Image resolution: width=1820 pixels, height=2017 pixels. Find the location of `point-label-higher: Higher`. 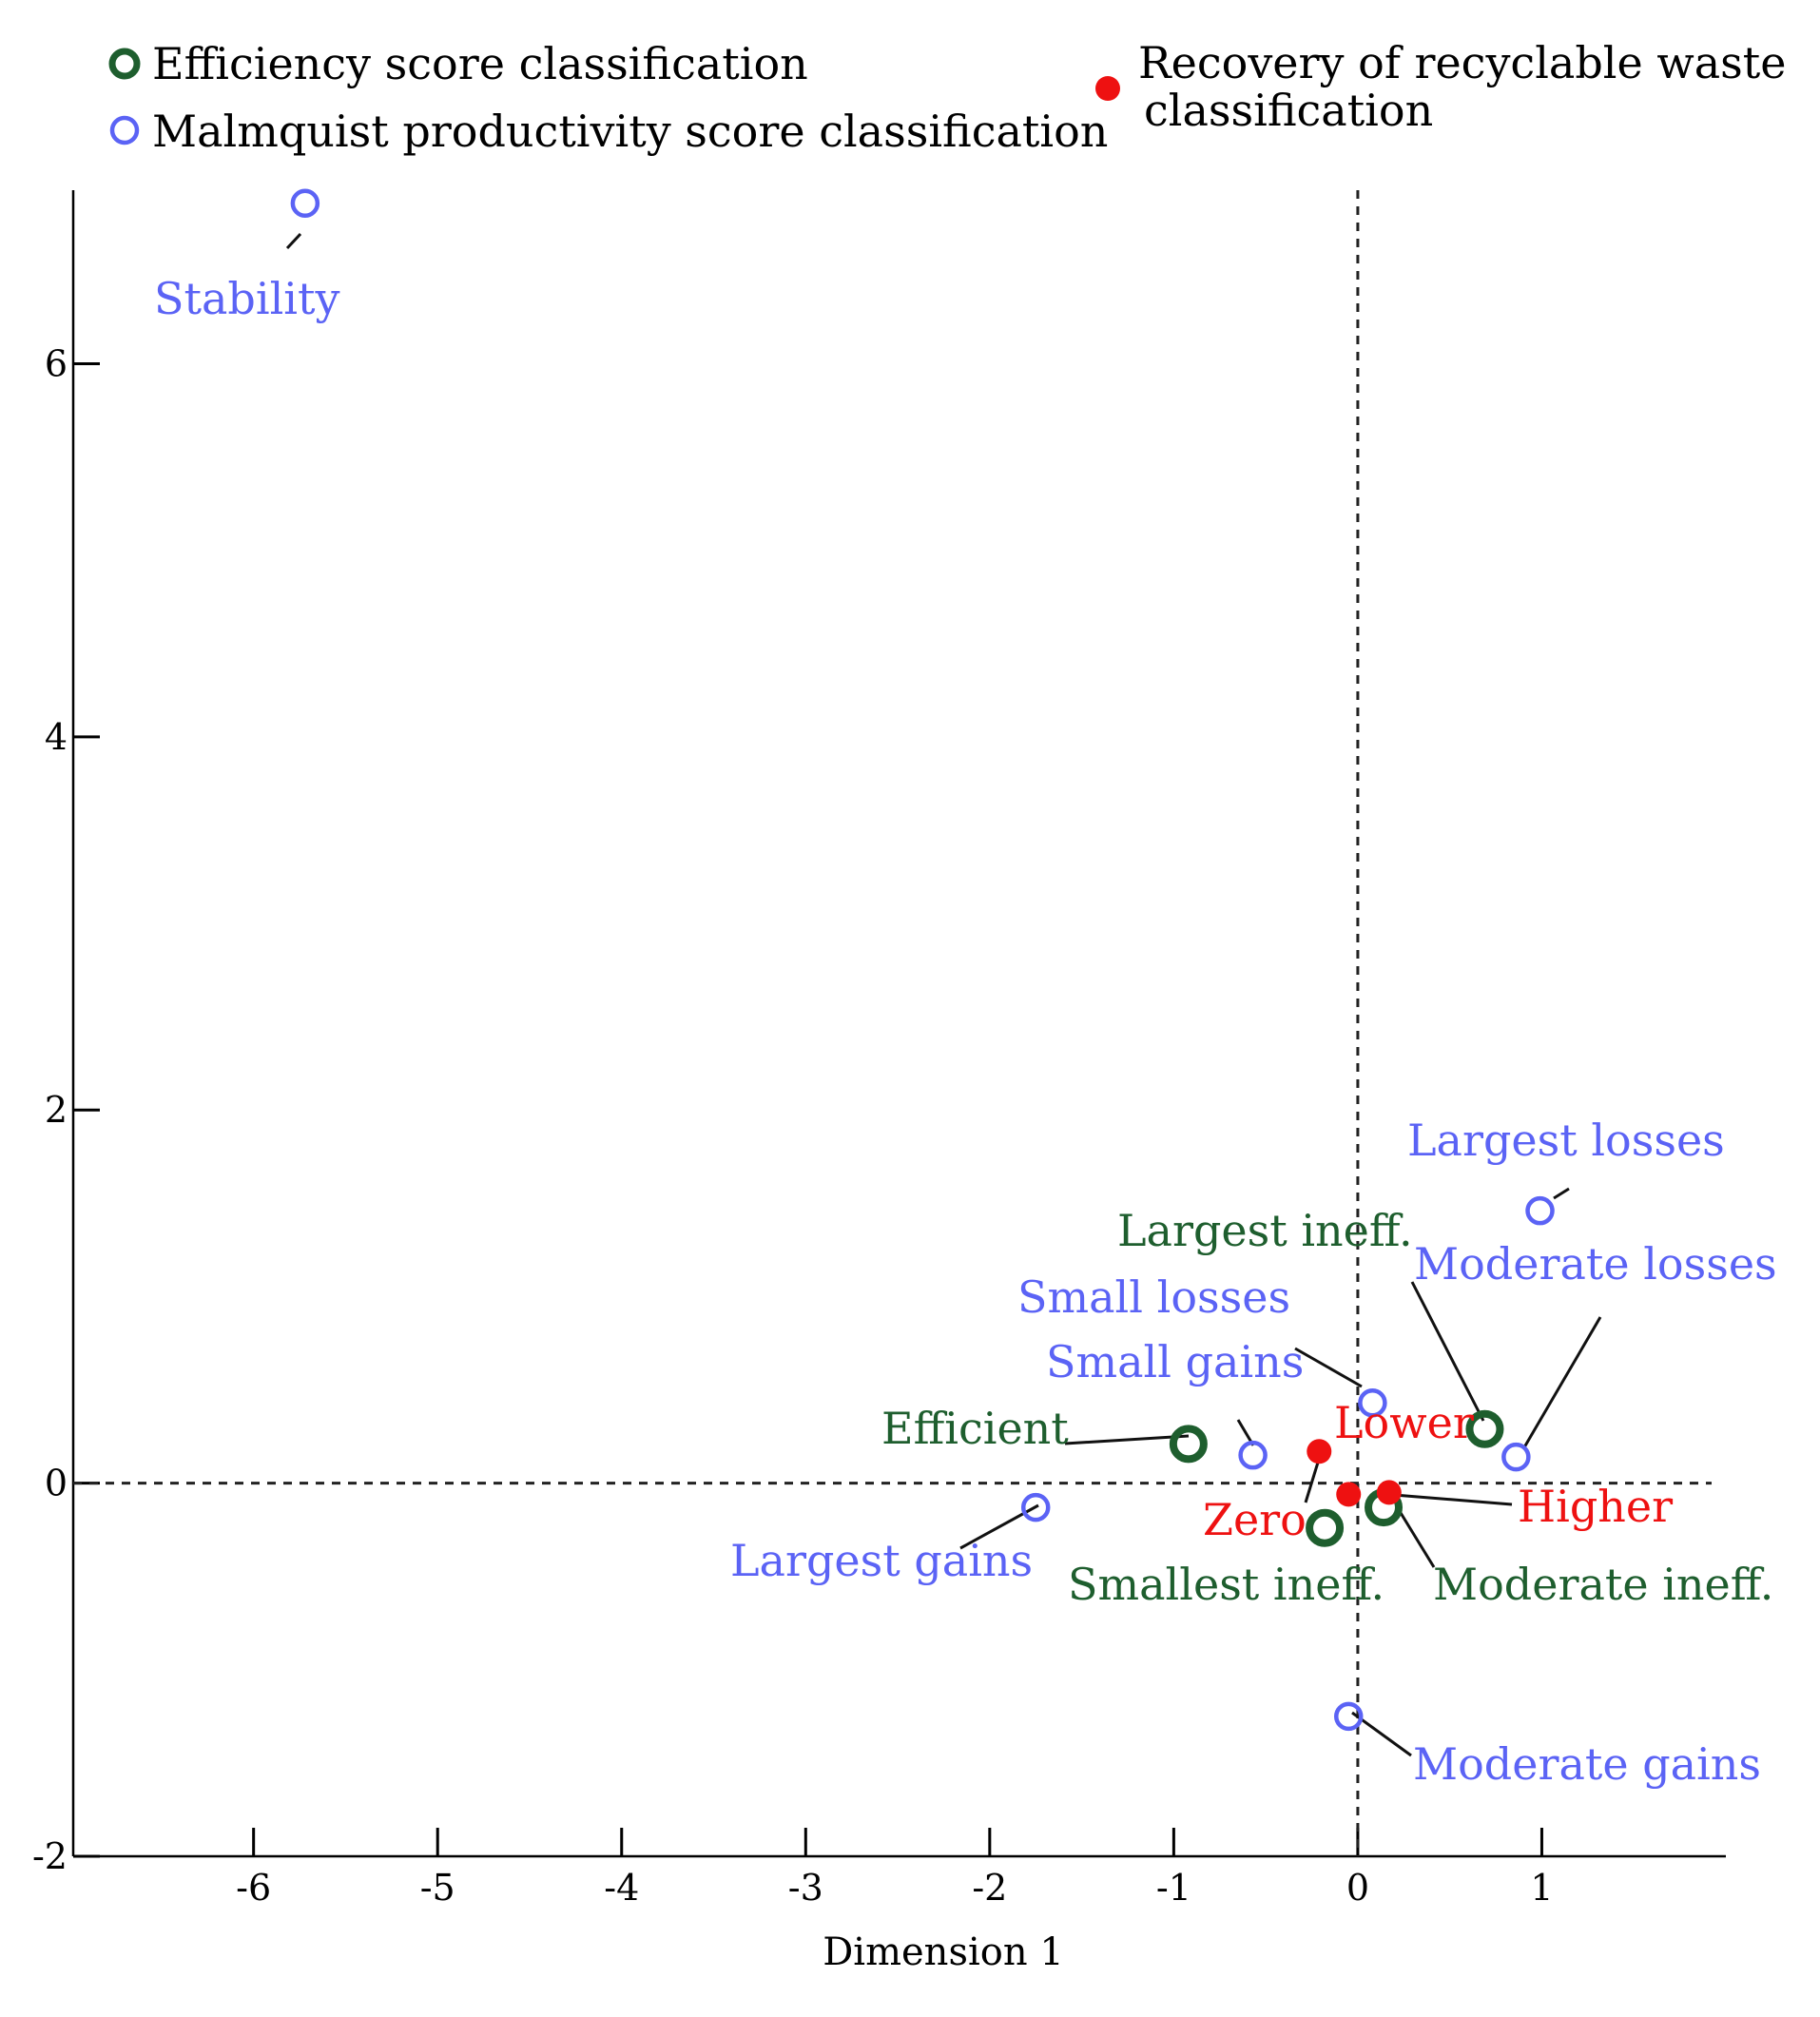

point-label-higher: Higher is located at coordinates (1595, 1506).